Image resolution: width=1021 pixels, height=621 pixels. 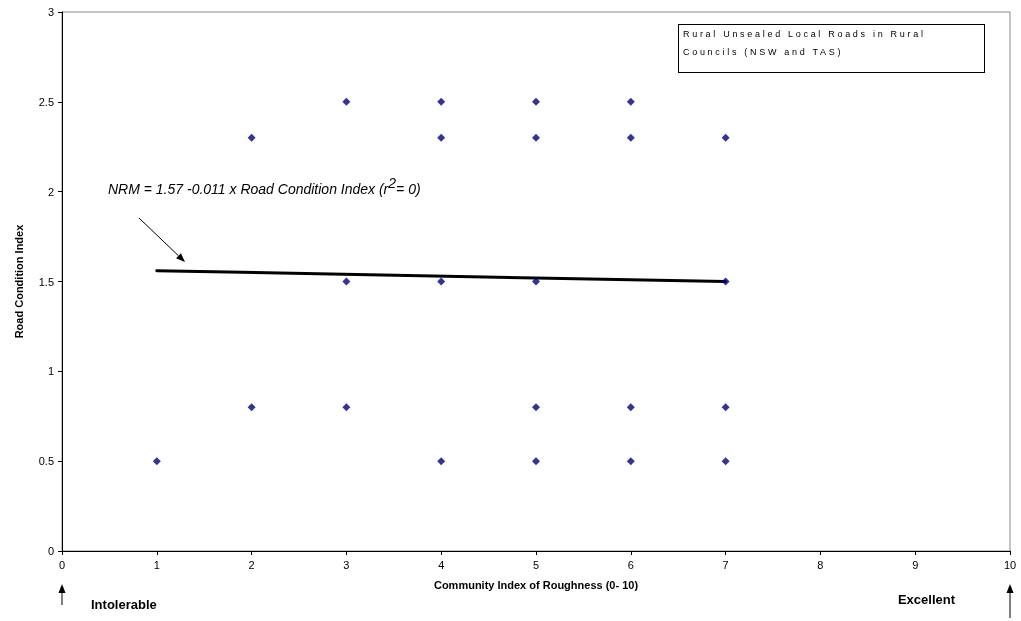 What do you see at coordinates (46, 281) in the screenshot?
I see `y-tick-label: 1.5` at bounding box center [46, 281].